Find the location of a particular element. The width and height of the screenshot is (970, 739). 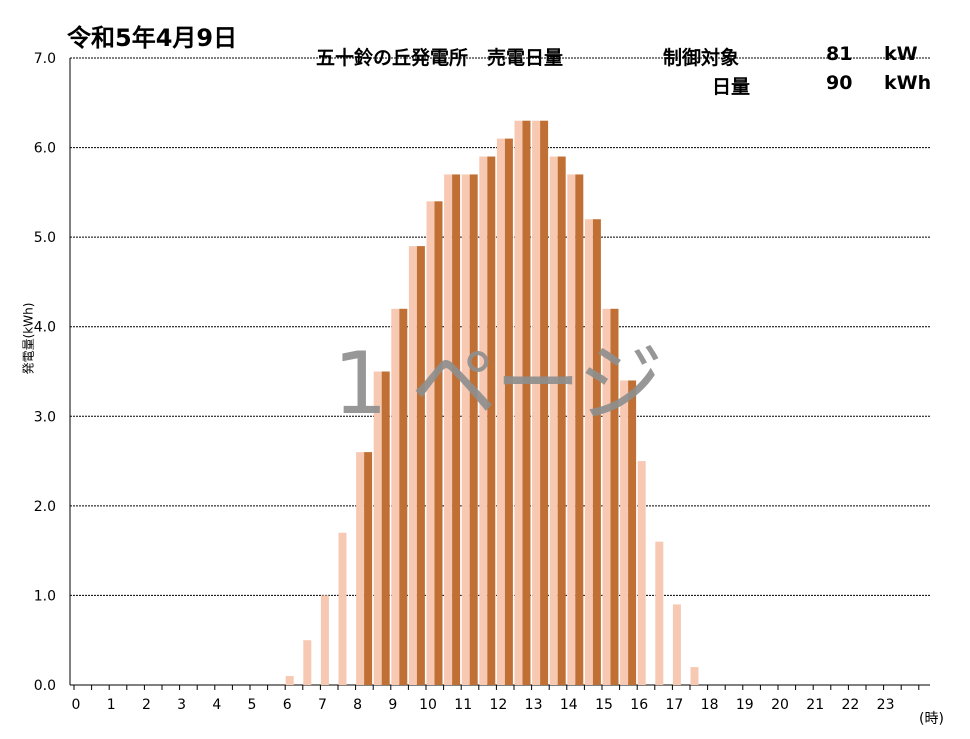

control-unit: kW is located at coordinates (901, 54).